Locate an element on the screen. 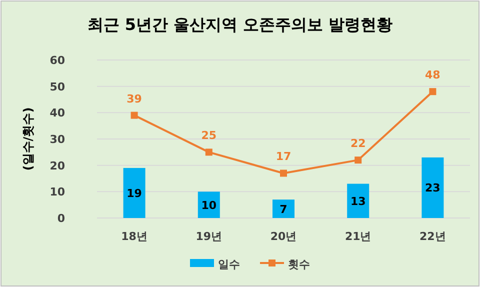 The image size is (480, 287). y-axis-title: (일수/횟수) is located at coordinates (28, 139).